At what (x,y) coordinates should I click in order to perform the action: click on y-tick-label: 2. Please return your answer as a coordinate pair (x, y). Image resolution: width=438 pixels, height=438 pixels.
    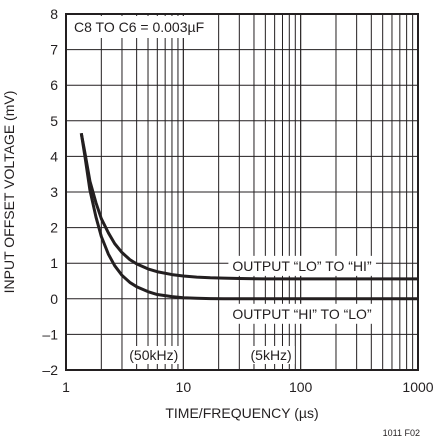
    Looking at the image, I should click on (54, 228).